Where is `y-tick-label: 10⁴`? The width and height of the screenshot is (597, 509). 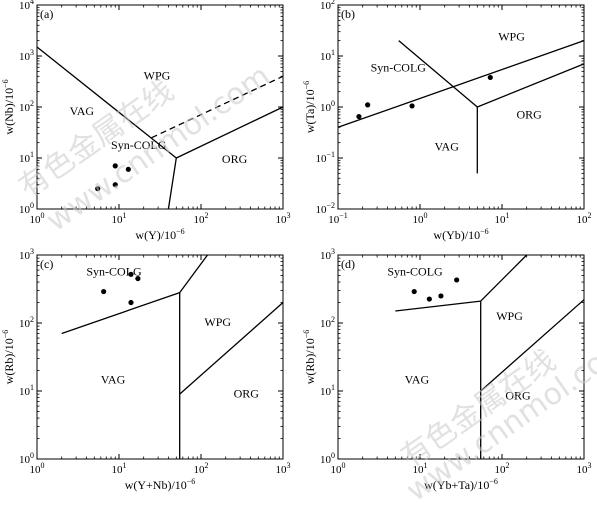 y-tick-label: 10⁴ is located at coordinates (26, 6).